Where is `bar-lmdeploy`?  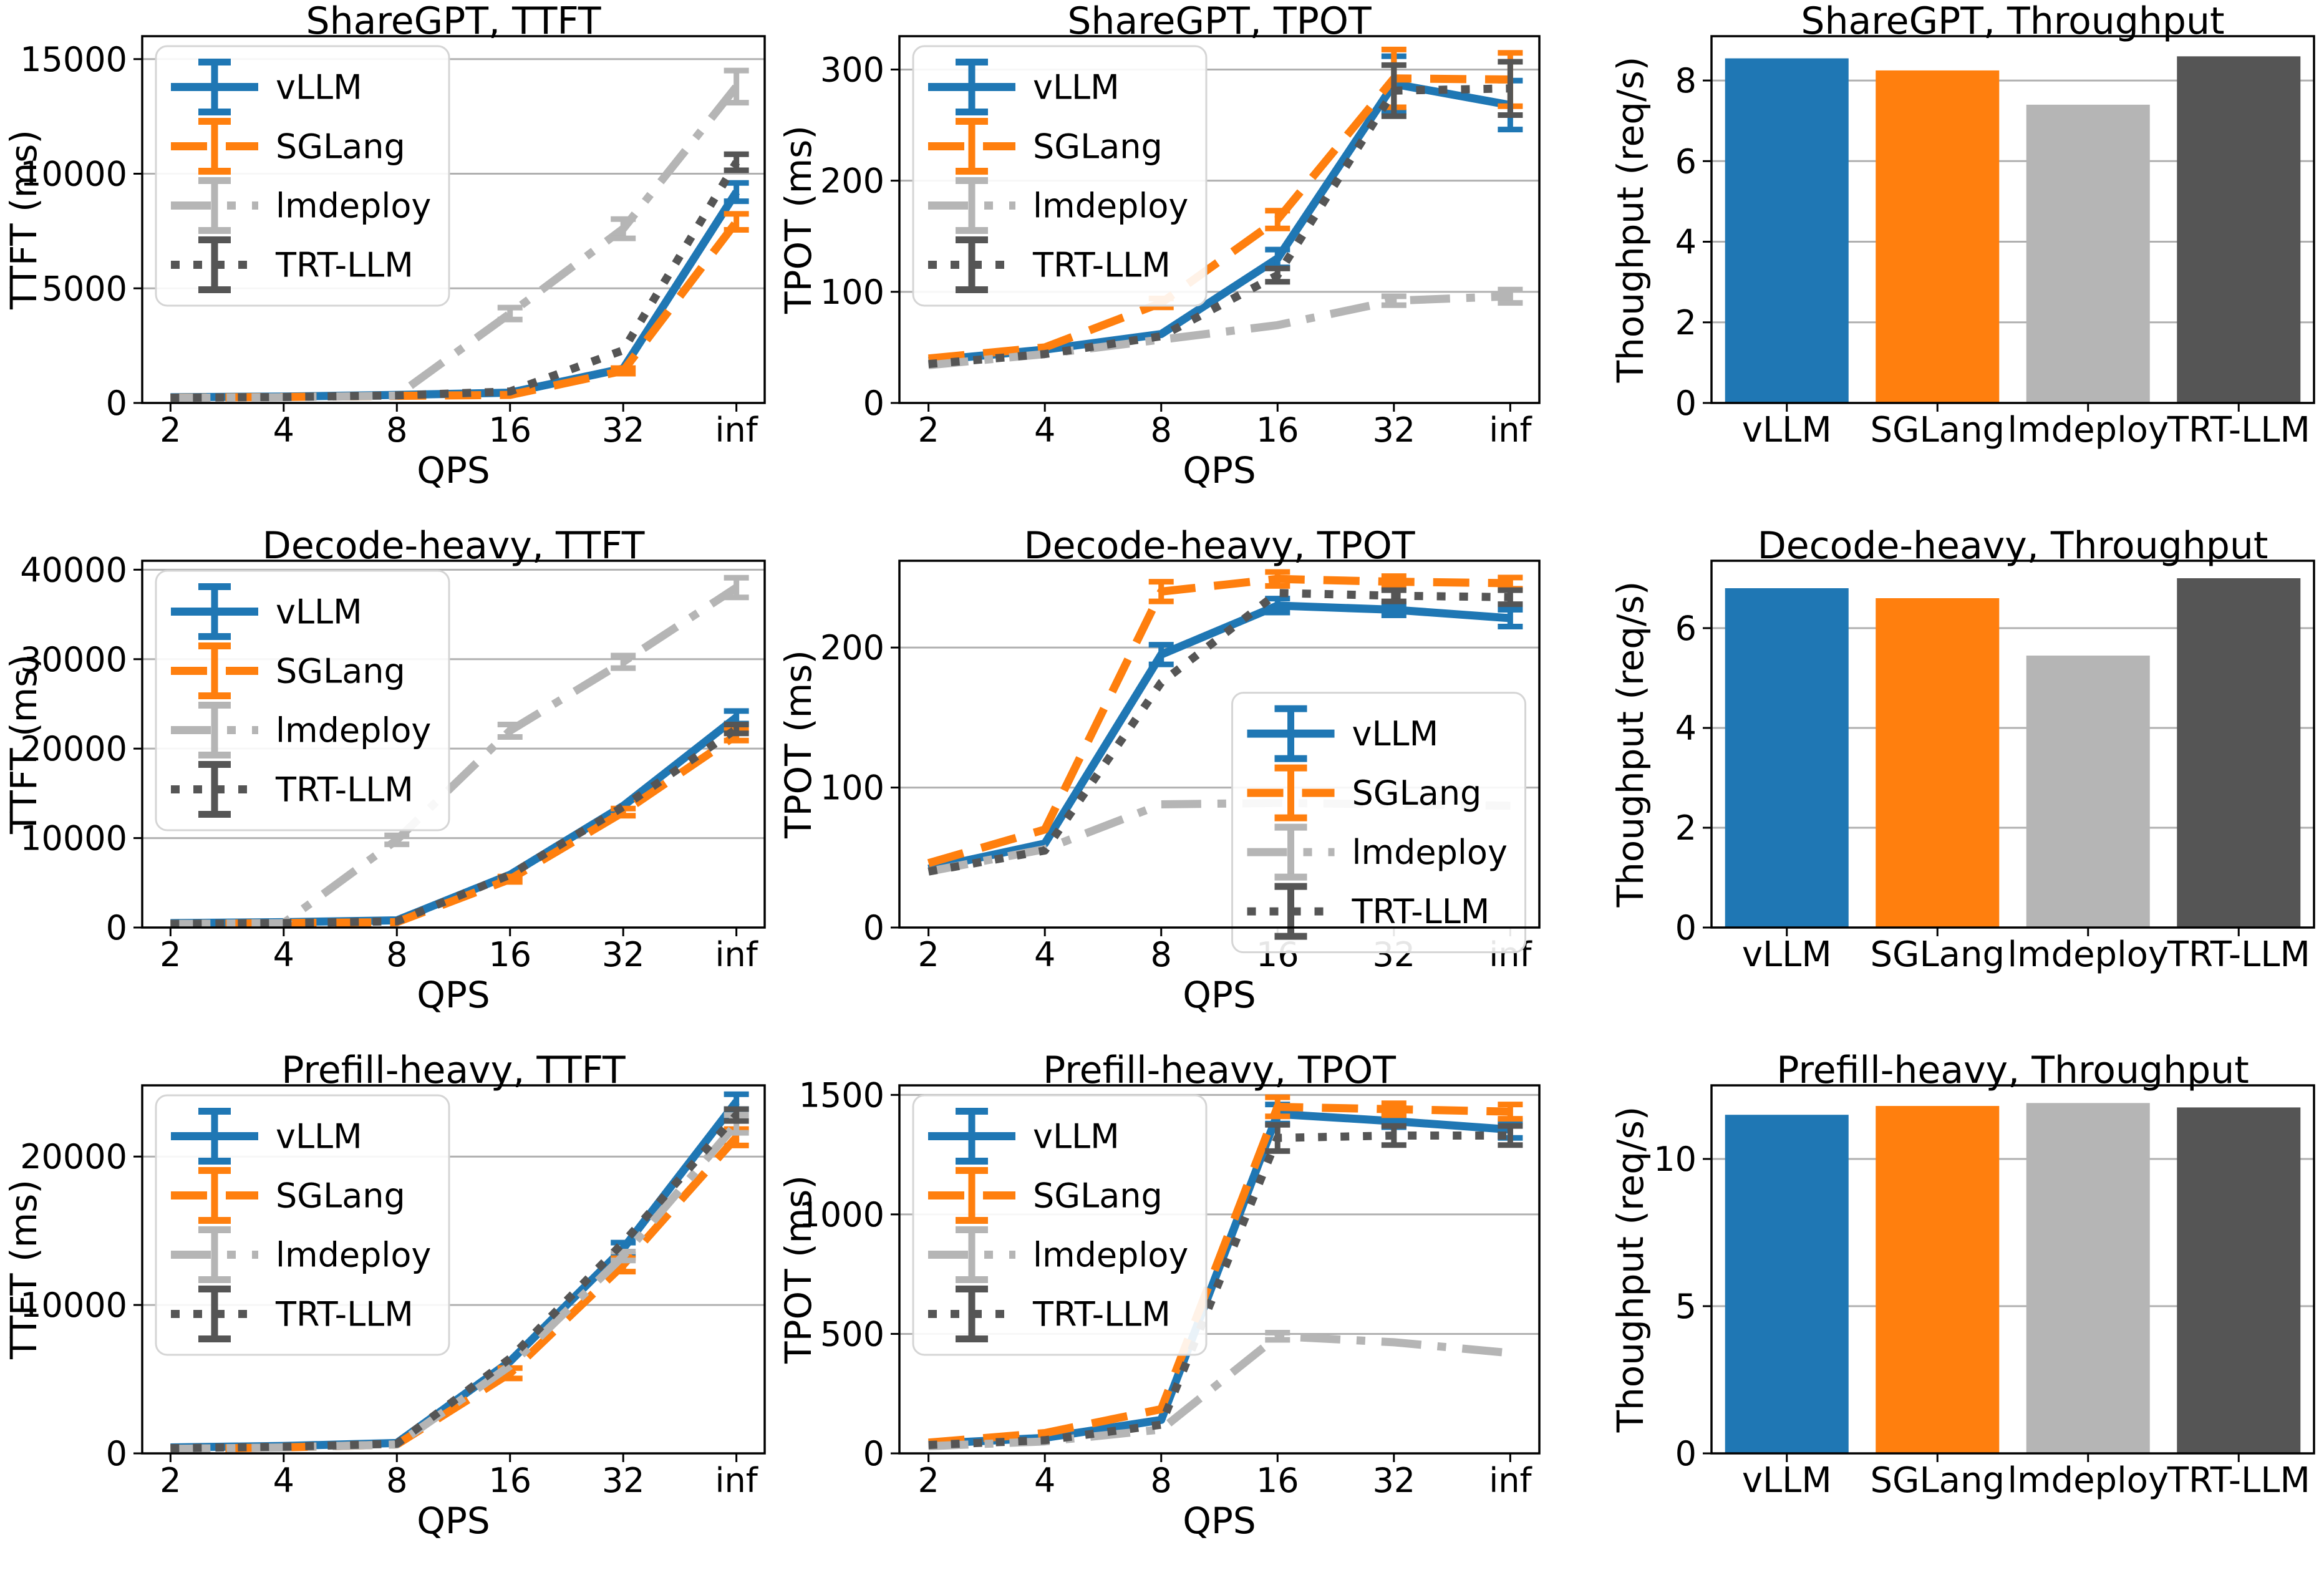 bar-lmdeploy is located at coordinates (2088, 1278).